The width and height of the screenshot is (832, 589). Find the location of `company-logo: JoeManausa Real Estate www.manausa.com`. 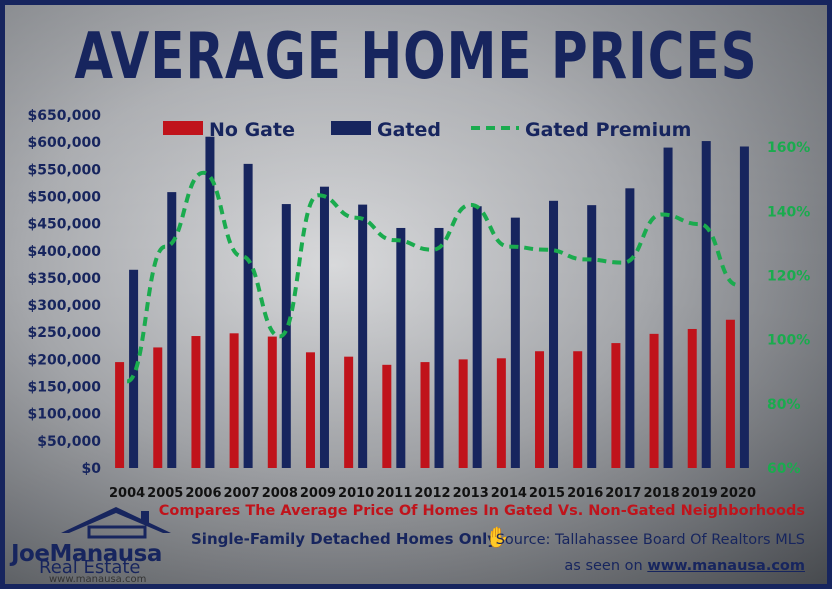

company-logo: JoeManausa Real Estate www.manausa.com is located at coordinates (96, 545).